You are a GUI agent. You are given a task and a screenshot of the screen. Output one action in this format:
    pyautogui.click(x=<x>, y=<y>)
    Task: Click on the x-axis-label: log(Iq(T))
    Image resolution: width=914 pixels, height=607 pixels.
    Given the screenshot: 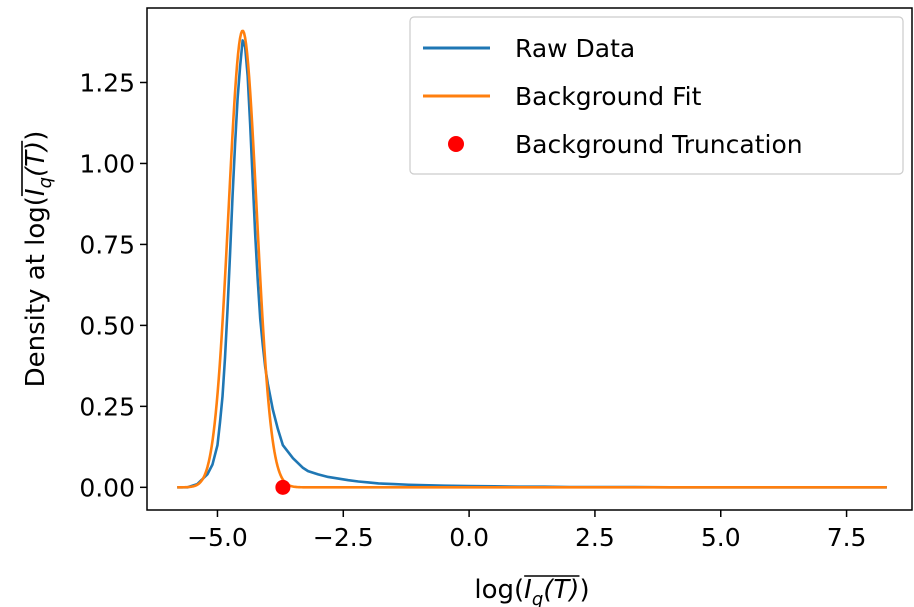 What is the action you would take?
    pyautogui.click(x=531, y=591)
    